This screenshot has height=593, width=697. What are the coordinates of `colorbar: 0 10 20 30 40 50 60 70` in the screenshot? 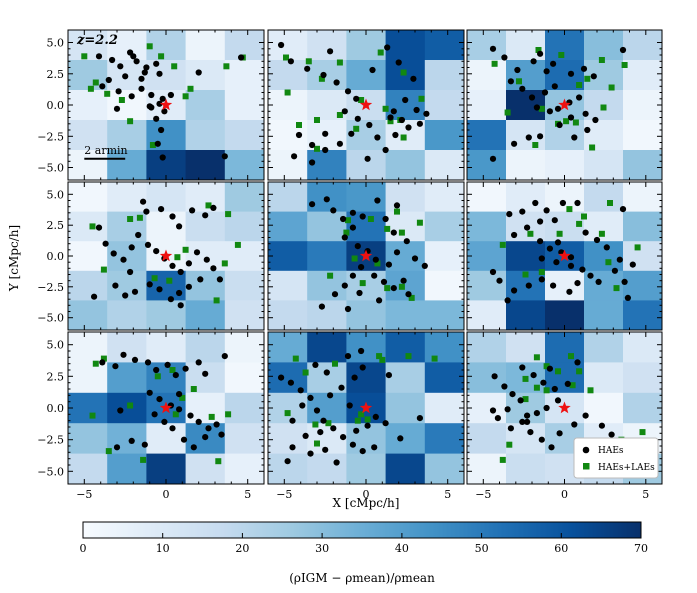 It's located at (364, 538).